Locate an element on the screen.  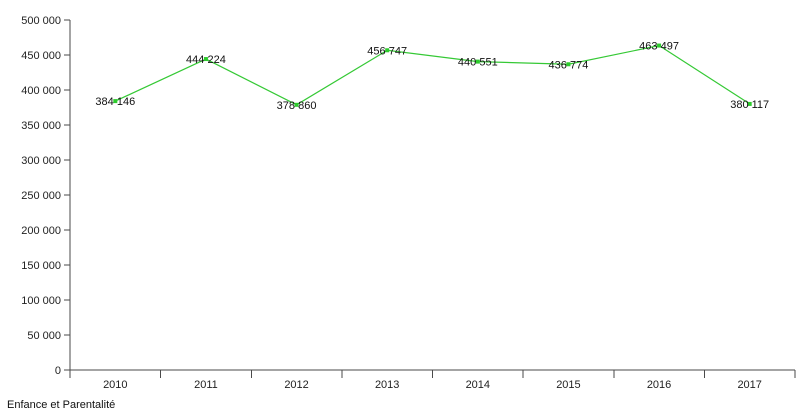
y-tick-label: 0 is located at coordinates (58, 371).